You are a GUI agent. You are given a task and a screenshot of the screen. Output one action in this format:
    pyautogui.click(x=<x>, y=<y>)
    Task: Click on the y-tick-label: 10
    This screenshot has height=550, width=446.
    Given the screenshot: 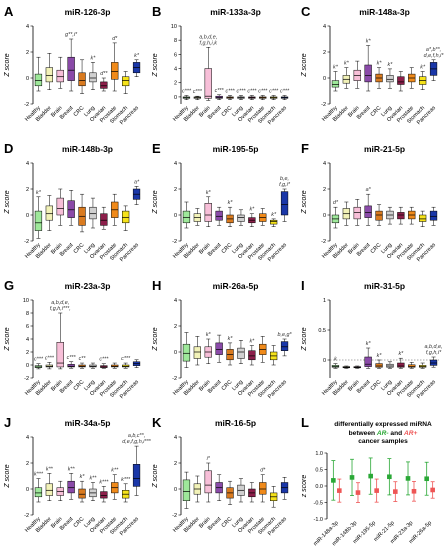 What is the action you would take?
    pyautogui.click(x=26, y=301)
    